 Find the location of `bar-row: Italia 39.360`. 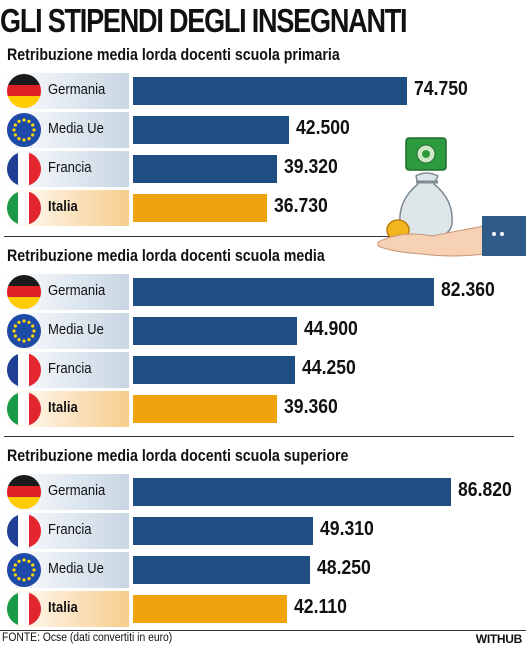

bar-row: Italia 39.360 is located at coordinates (263, 409).